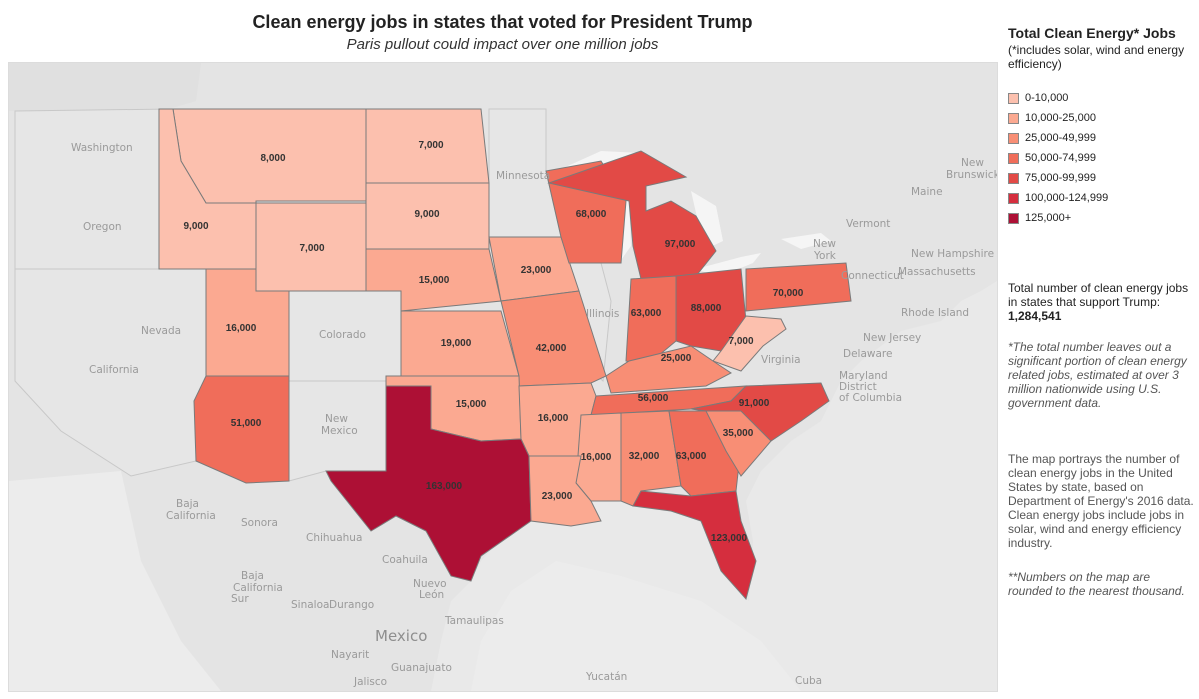 The width and height of the screenshot is (1199, 699). What do you see at coordinates (863, 376) in the screenshot?
I see `place-label-maryland: Maryland` at bounding box center [863, 376].